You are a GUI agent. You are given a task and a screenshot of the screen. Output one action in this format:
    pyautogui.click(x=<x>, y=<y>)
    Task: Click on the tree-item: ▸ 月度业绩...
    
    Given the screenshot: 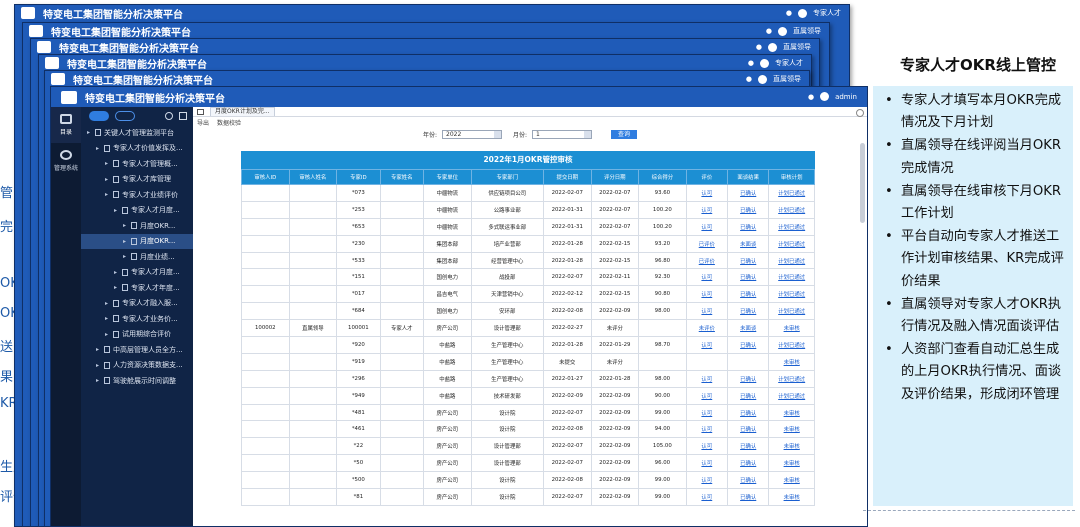 What is the action you would take?
    pyautogui.click(x=137, y=257)
    